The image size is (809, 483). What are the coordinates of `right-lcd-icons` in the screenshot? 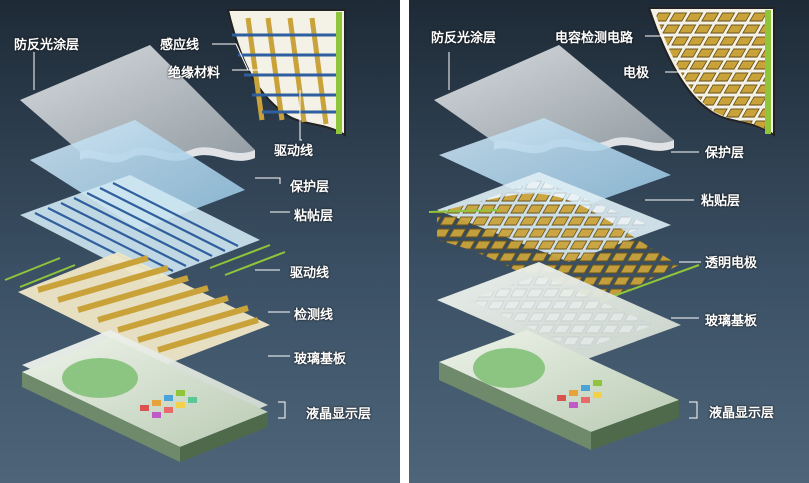 It's located at (579, 394).